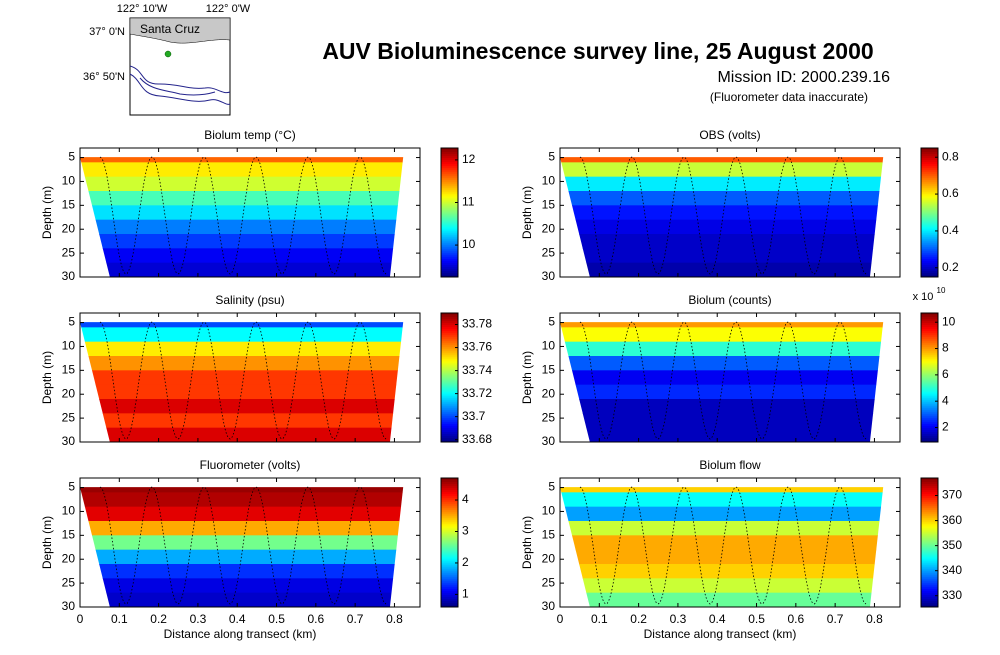 This screenshot has height=655, width=1000. I want to click on panel-title: OBS (volts), so click(729, 135).